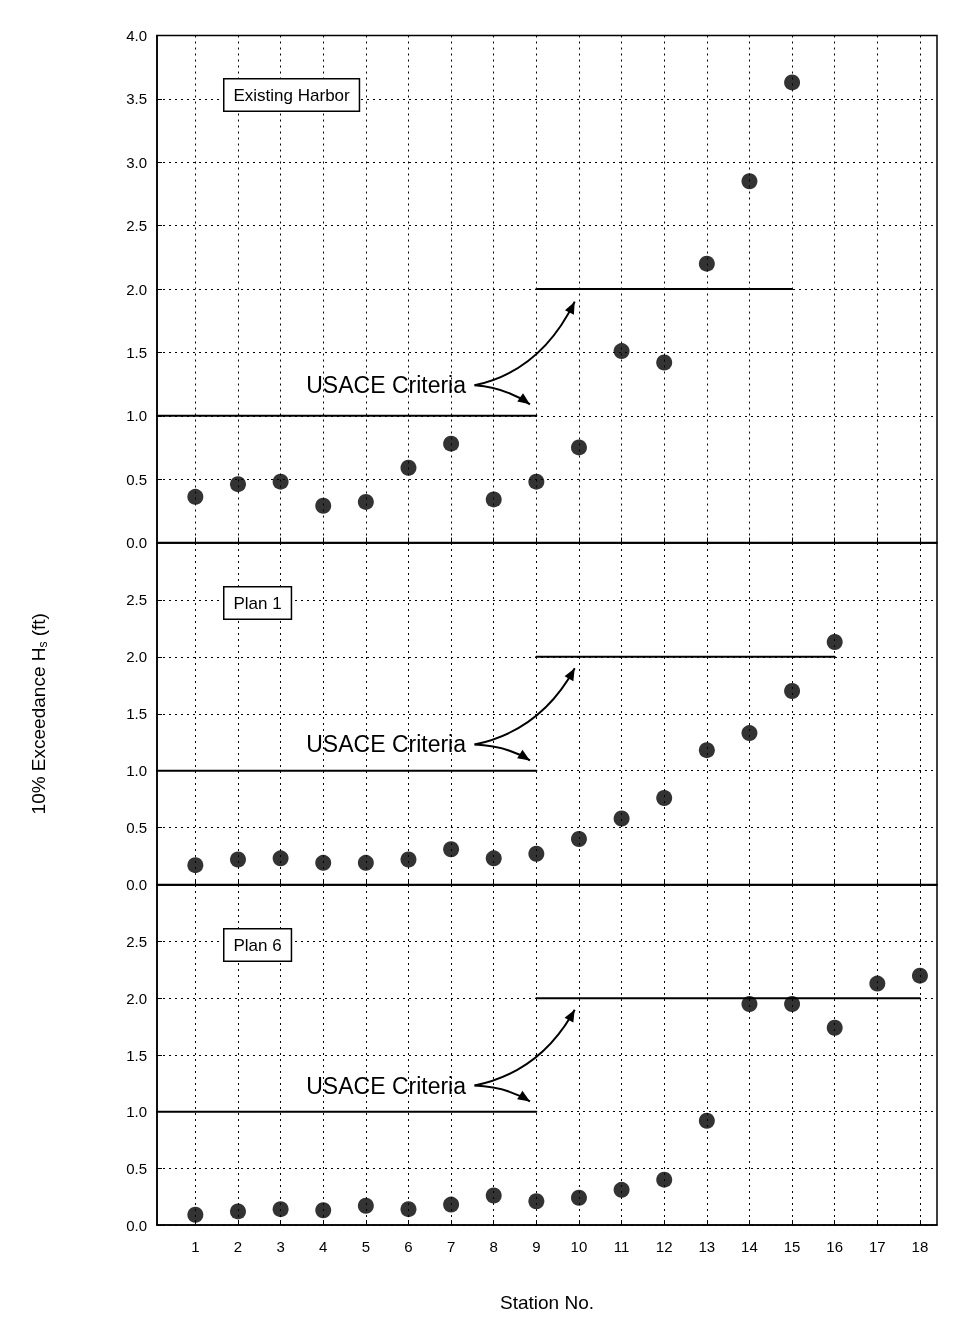 The image size is (956, 1327). Describe the element at coordinates (366, 1246) in the screenshot. I see `x-tick-label: 5` at that location.